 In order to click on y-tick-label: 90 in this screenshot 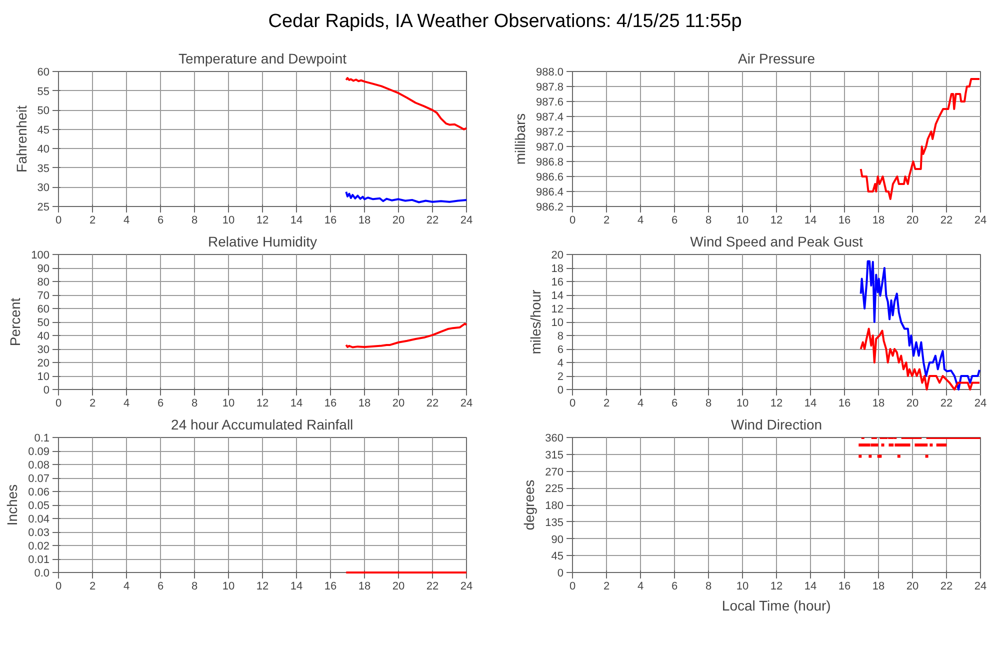, I will do `click(557, 540)`.